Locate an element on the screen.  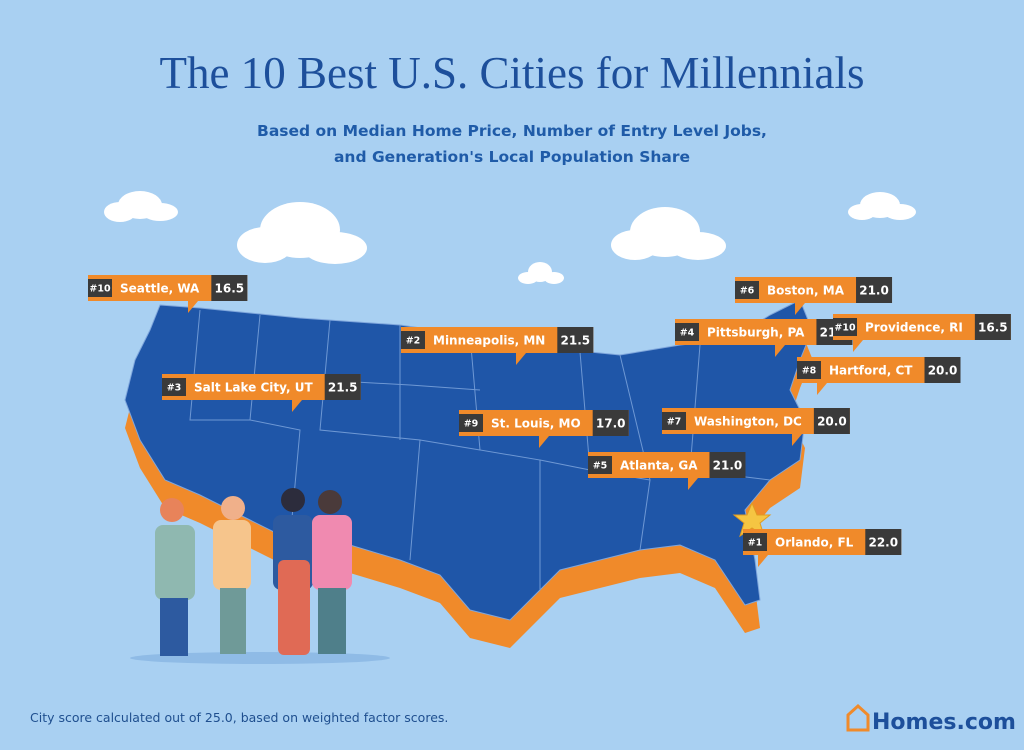
city-label: Minneapolis, MN #2 21.5 is located at coordinates (497, 346).